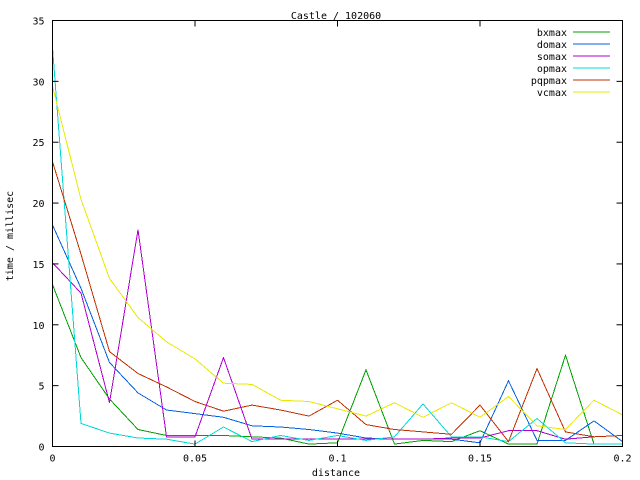  Describe the element at coordinates (38, 326) in the screenshot. I see `y-tick-label: 10` at that location.